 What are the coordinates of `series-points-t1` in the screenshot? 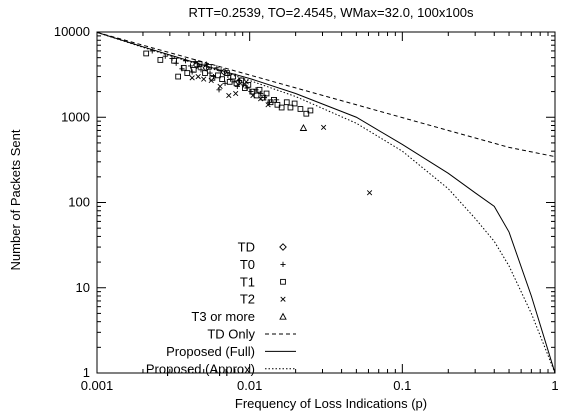 It's located at (228, 83).